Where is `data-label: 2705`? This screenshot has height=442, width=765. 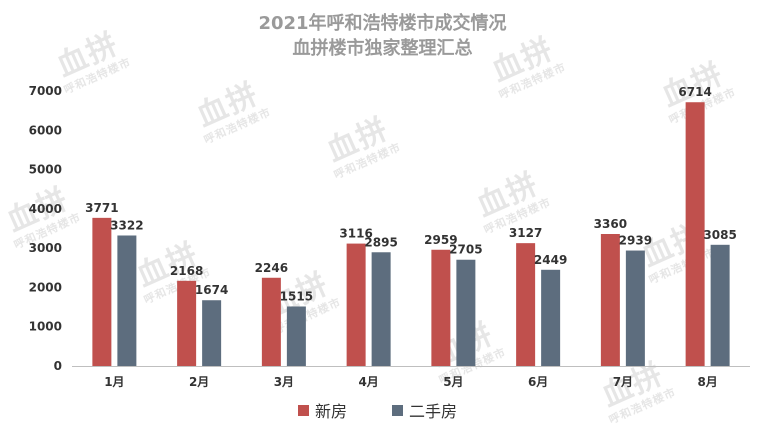 data-label: 2705 is located at coordinates (465, 250).